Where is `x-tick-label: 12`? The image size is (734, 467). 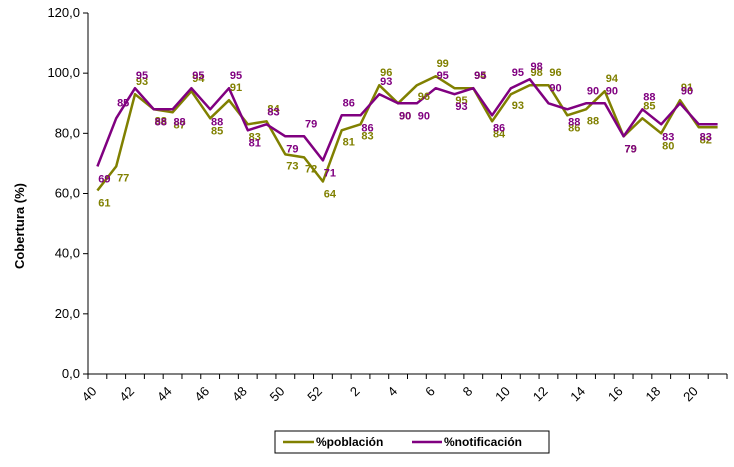
x-tick-label: 12 is located at coordinates (540, 394).